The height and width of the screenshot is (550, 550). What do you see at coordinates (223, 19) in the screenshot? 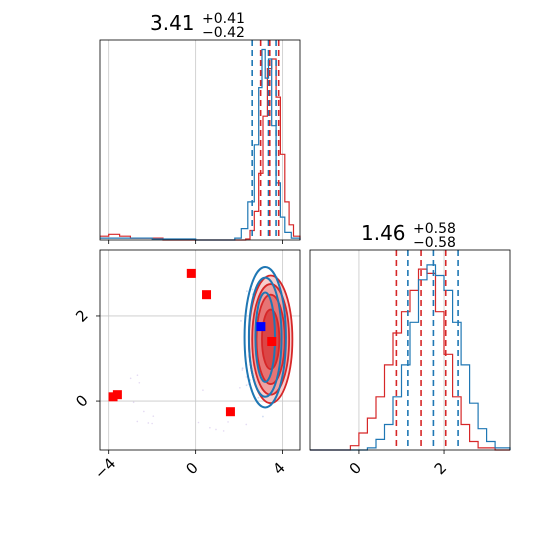
I see `hist-x-title-plus: +0.41` at bounding box center [223, 19].